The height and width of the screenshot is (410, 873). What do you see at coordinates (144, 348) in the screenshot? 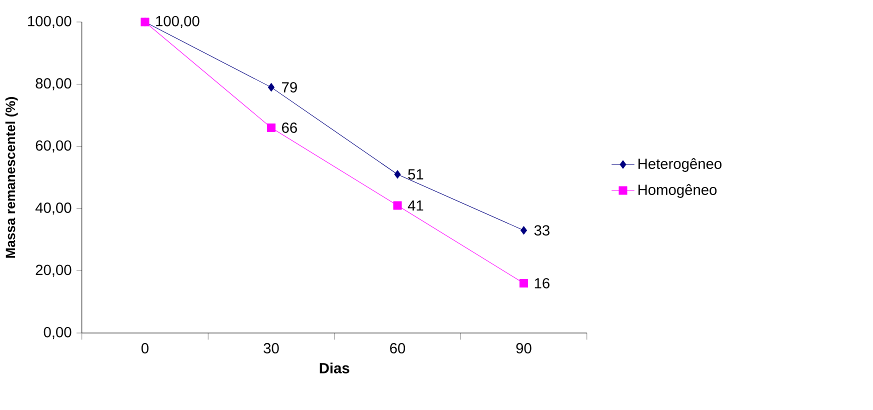
I see `x-tick-label: 0` at bounding box center [144, 348].